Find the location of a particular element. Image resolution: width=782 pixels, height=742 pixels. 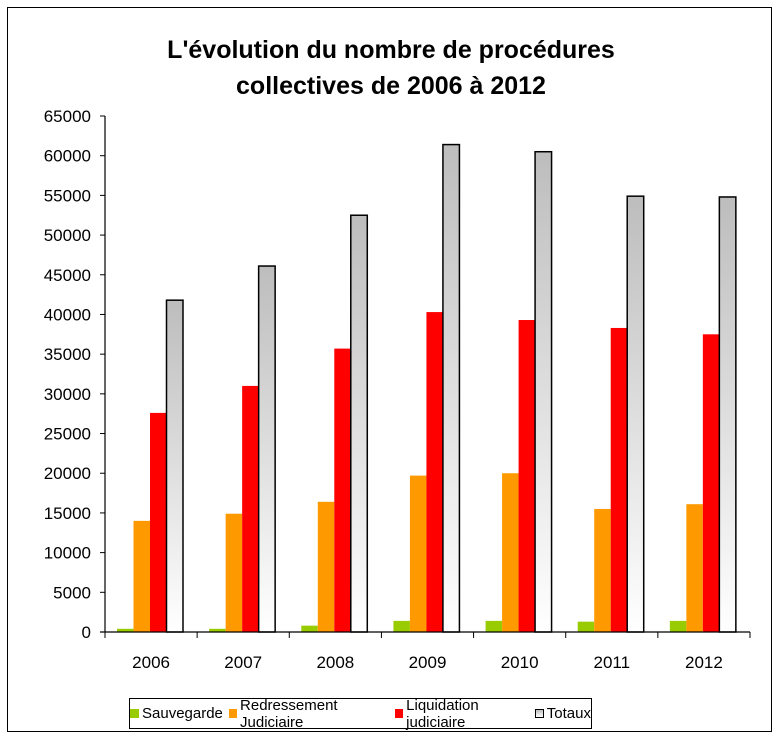

bar-liquidation-judiciaire-2009 is located at coordinates (434, 472).